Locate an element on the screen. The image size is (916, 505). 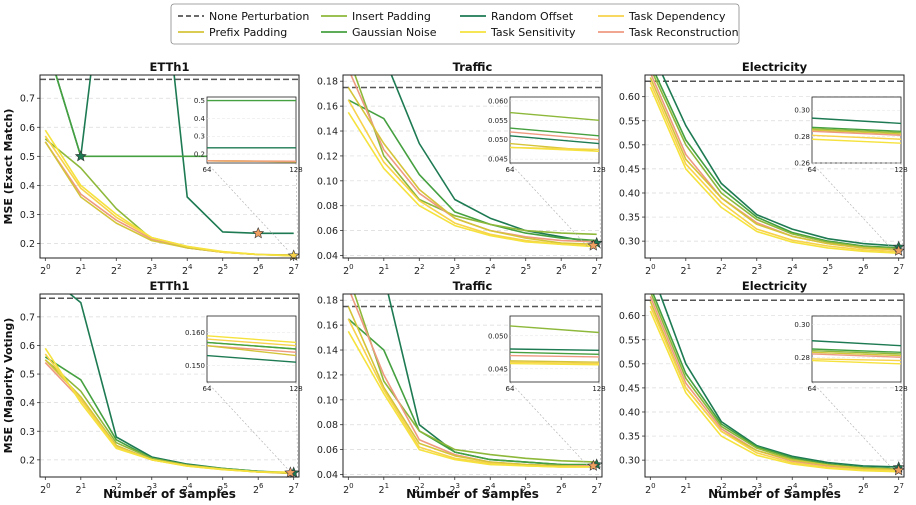
inset-y-tick-label: 0.26 is located at coordinates (802, 164).